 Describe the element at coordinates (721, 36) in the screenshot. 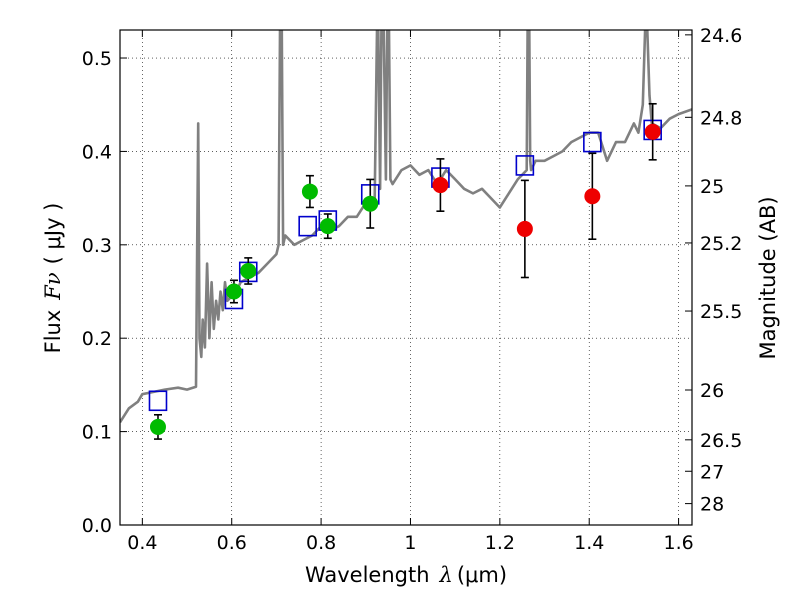

I see `mag-tick-label: 24.6` at that location.